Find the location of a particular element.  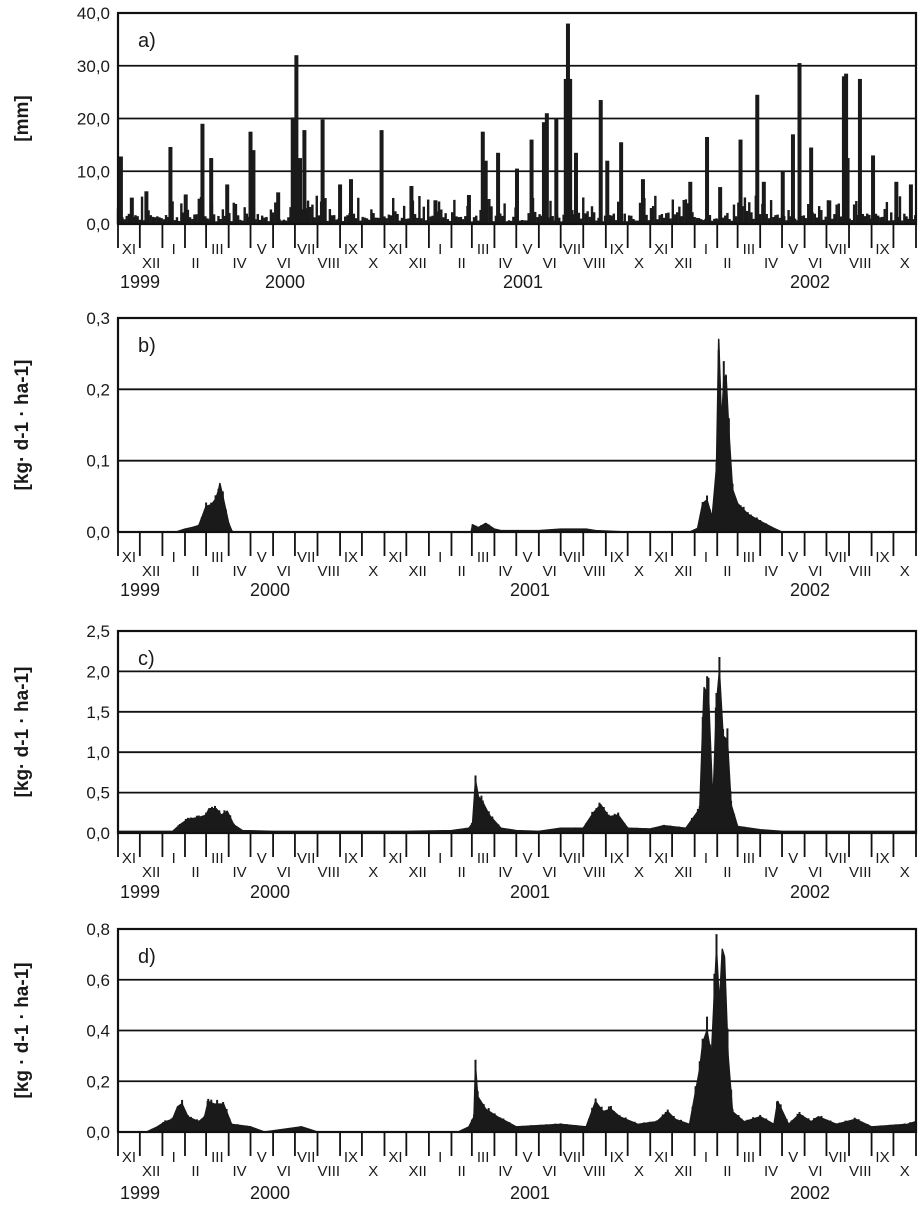

y-tick-label: 20,0 is located at coordinates (93, 119).